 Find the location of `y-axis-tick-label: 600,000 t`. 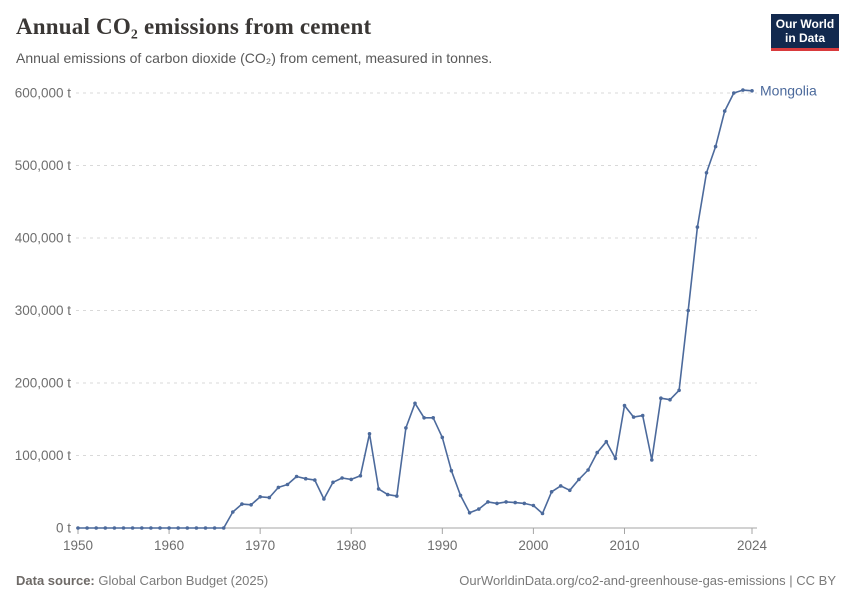

y-axis-tick-label: 600,000 t is located at coordinates (43, 93).